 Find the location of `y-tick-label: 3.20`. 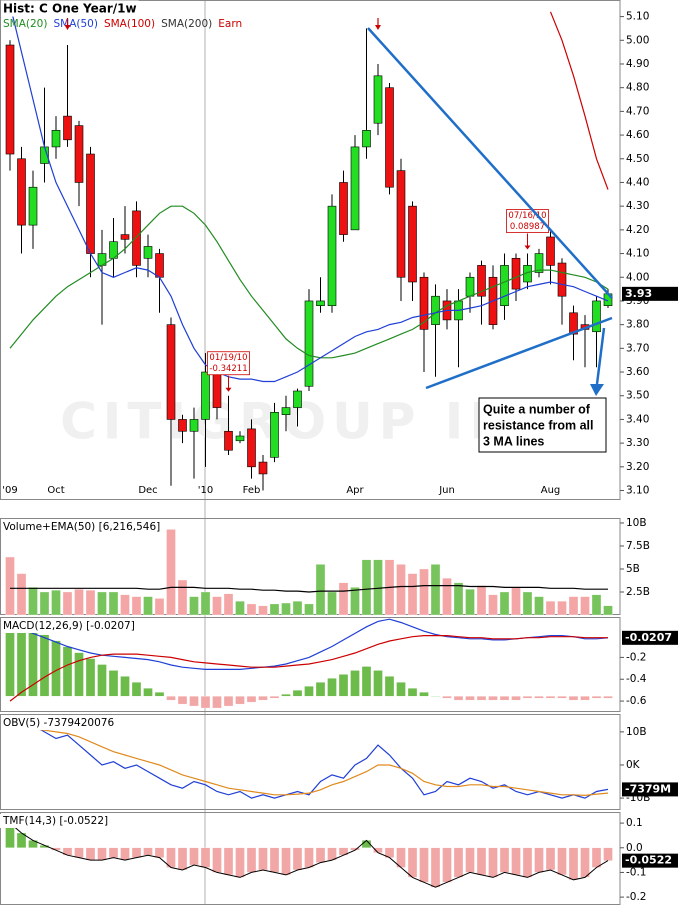

y-tick-label: 3.20 is located at coordinates (637, 467).